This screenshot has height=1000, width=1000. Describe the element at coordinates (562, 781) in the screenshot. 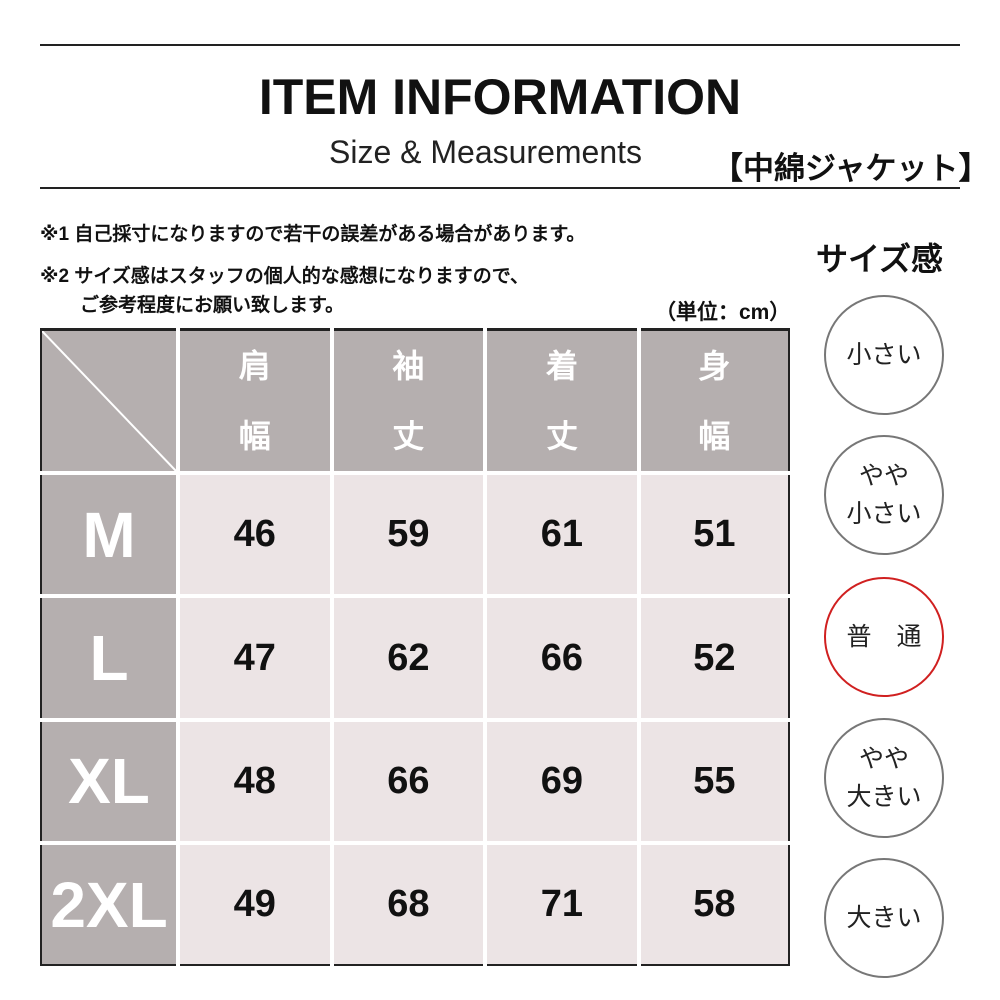

I see `table-cell: 69` at that location.